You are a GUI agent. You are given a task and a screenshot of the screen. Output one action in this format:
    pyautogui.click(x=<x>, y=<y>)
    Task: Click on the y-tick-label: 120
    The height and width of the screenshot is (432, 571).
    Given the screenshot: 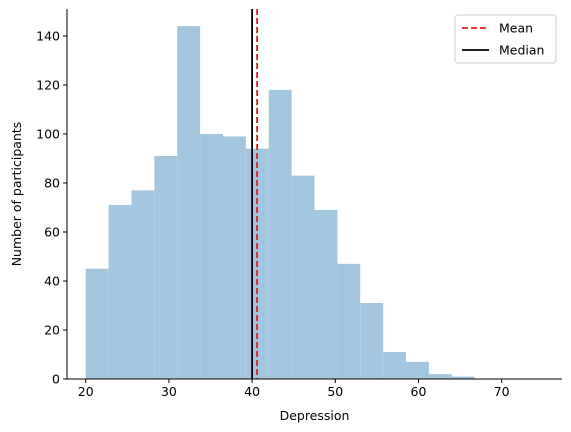 What is the action you would take?
    pyautogui.click(x=48, y=84)
    